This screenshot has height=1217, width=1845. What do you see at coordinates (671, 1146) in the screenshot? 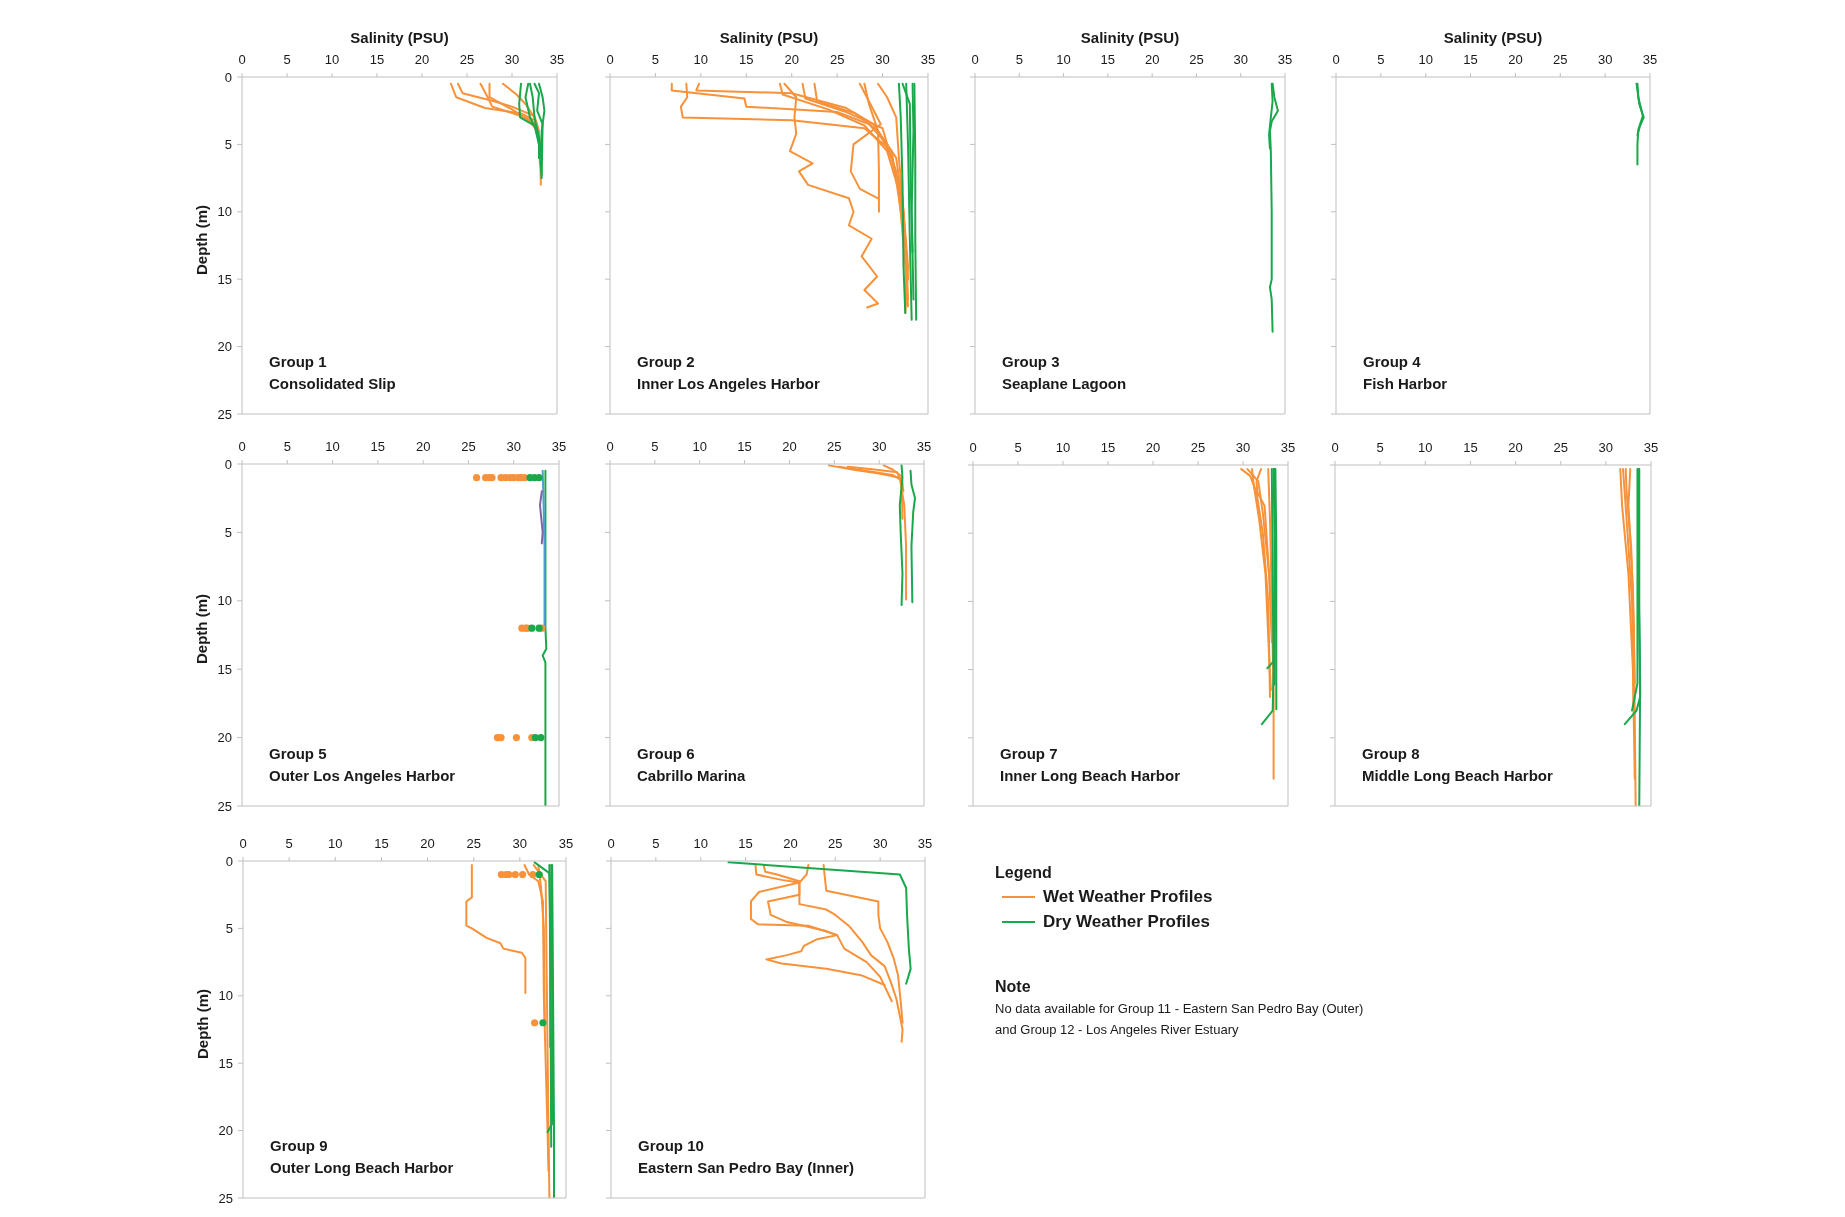
I see `text: Group 10` at bounding box center [671, 1146].